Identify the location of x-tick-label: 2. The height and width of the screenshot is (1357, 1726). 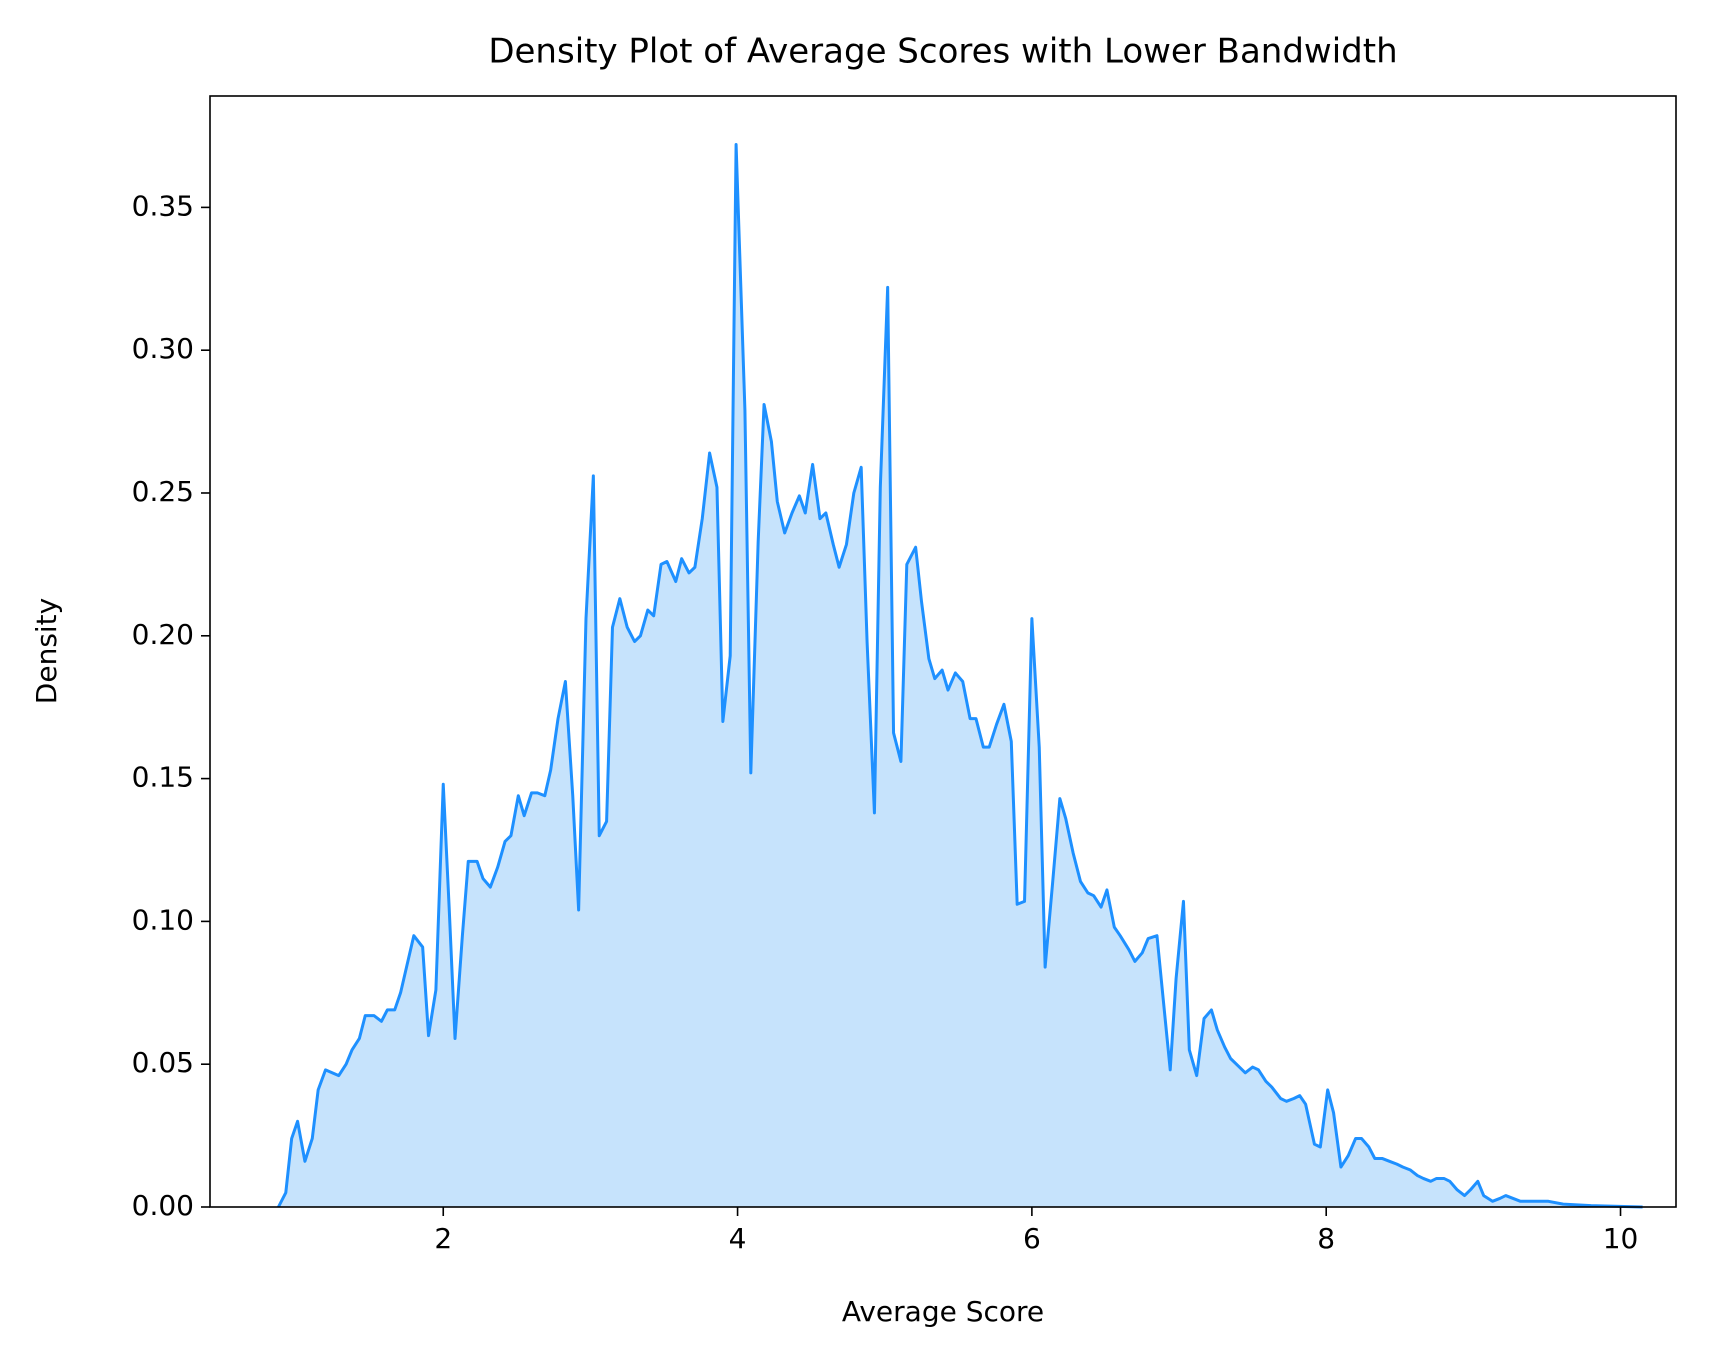
(443, 1238).